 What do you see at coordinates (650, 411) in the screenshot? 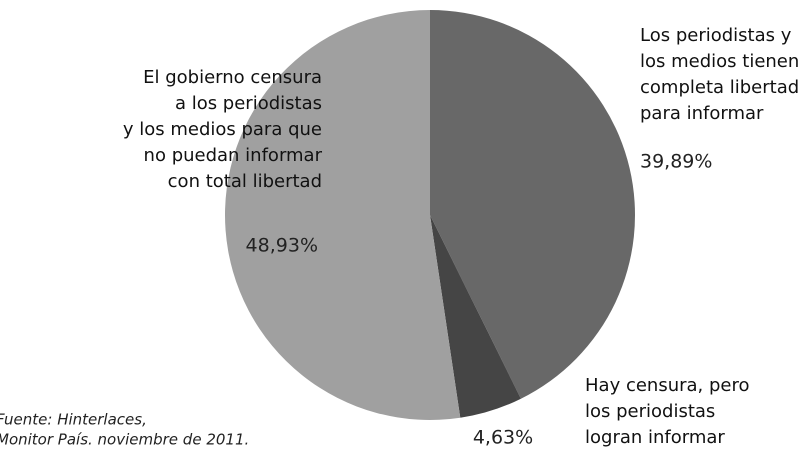
I see `slice-label: los periodistas` at bounding box center [650, 411].